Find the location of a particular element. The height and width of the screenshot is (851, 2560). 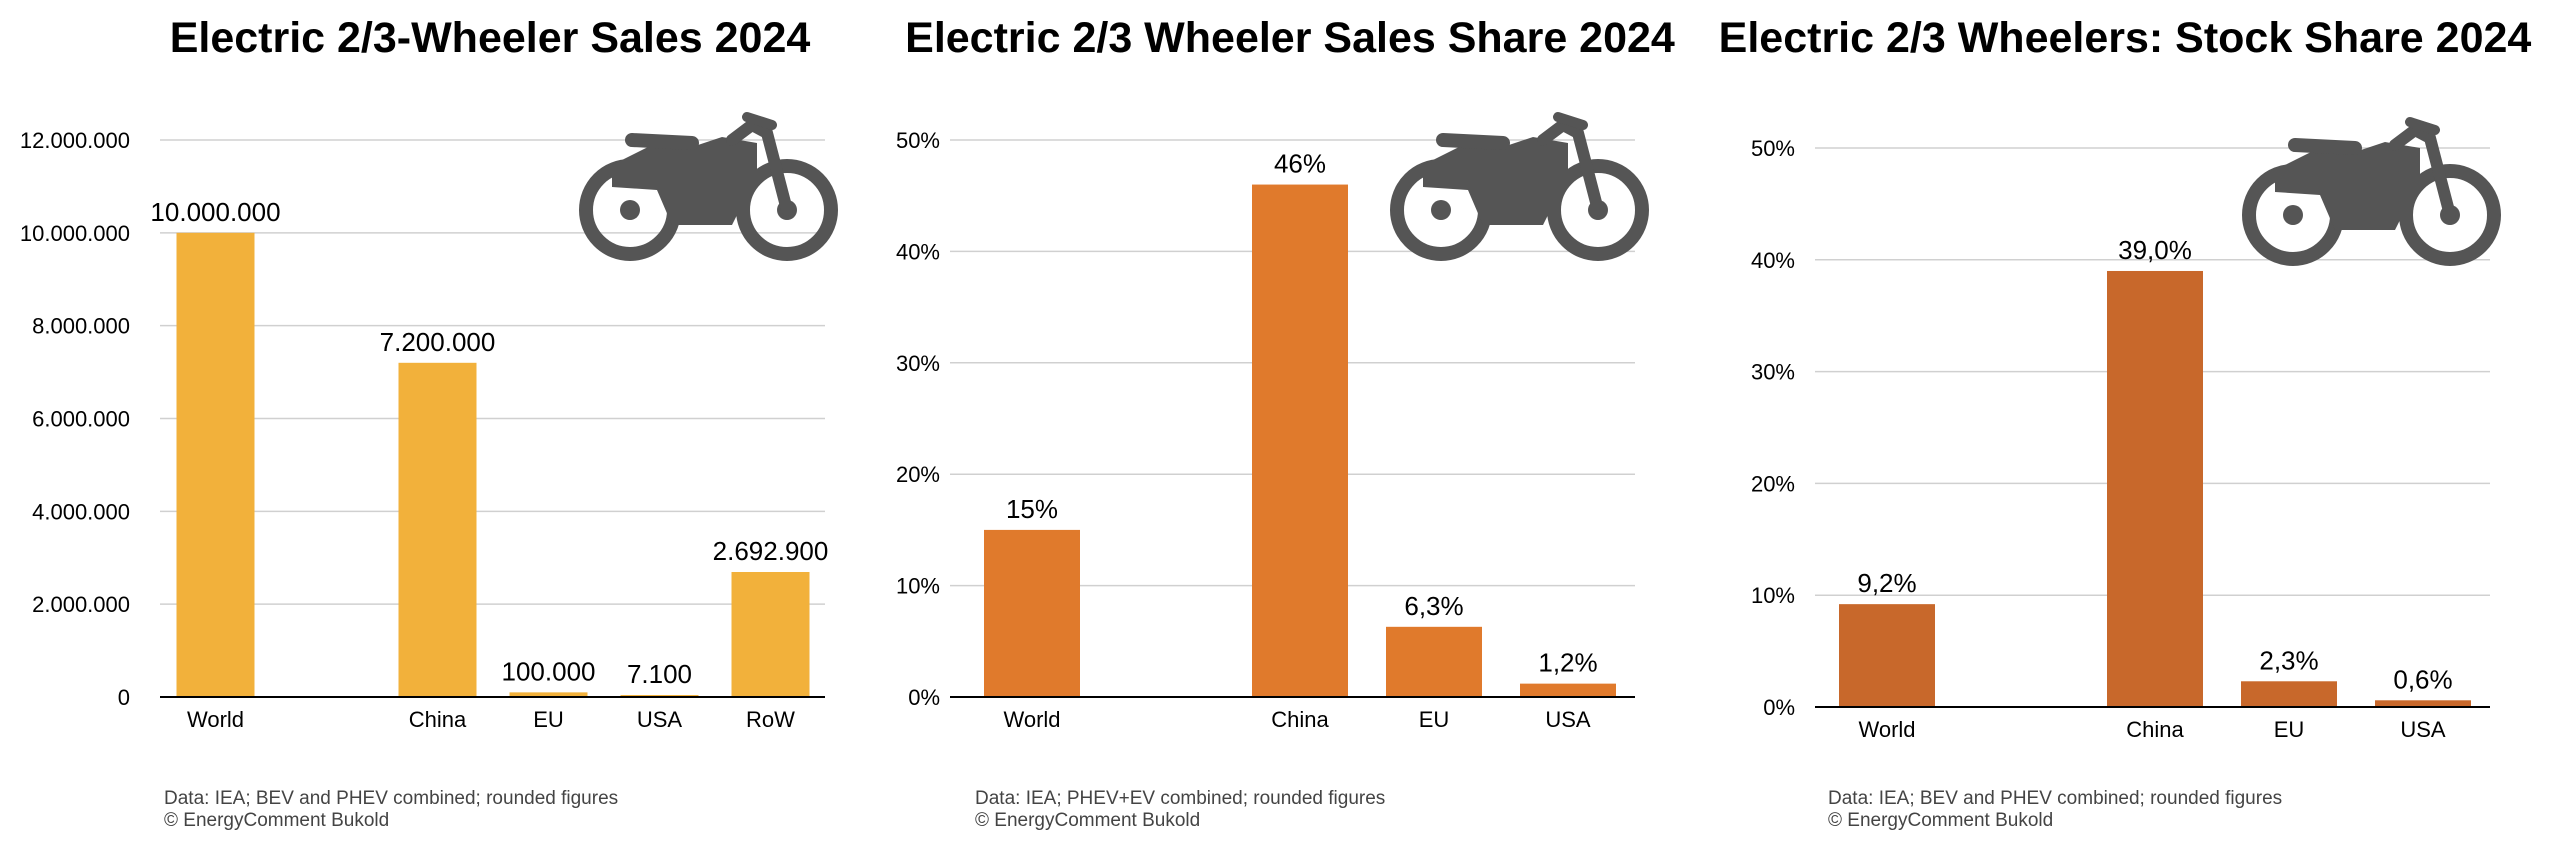

data-label: 100.000 is located at coordinates (549, 671).